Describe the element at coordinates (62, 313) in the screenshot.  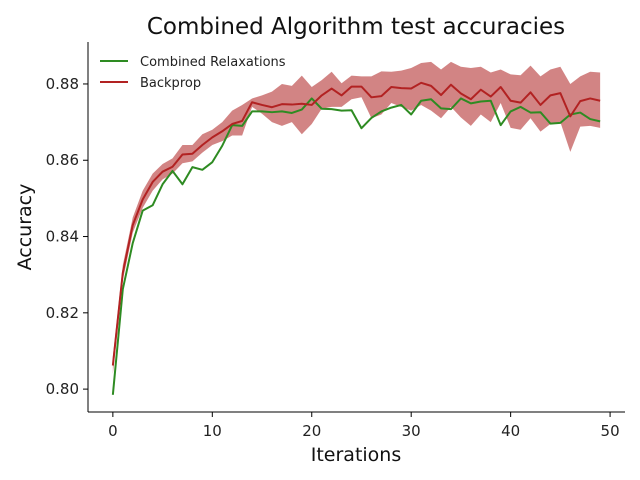
I see `y-tick-label: 0.82` at that location.